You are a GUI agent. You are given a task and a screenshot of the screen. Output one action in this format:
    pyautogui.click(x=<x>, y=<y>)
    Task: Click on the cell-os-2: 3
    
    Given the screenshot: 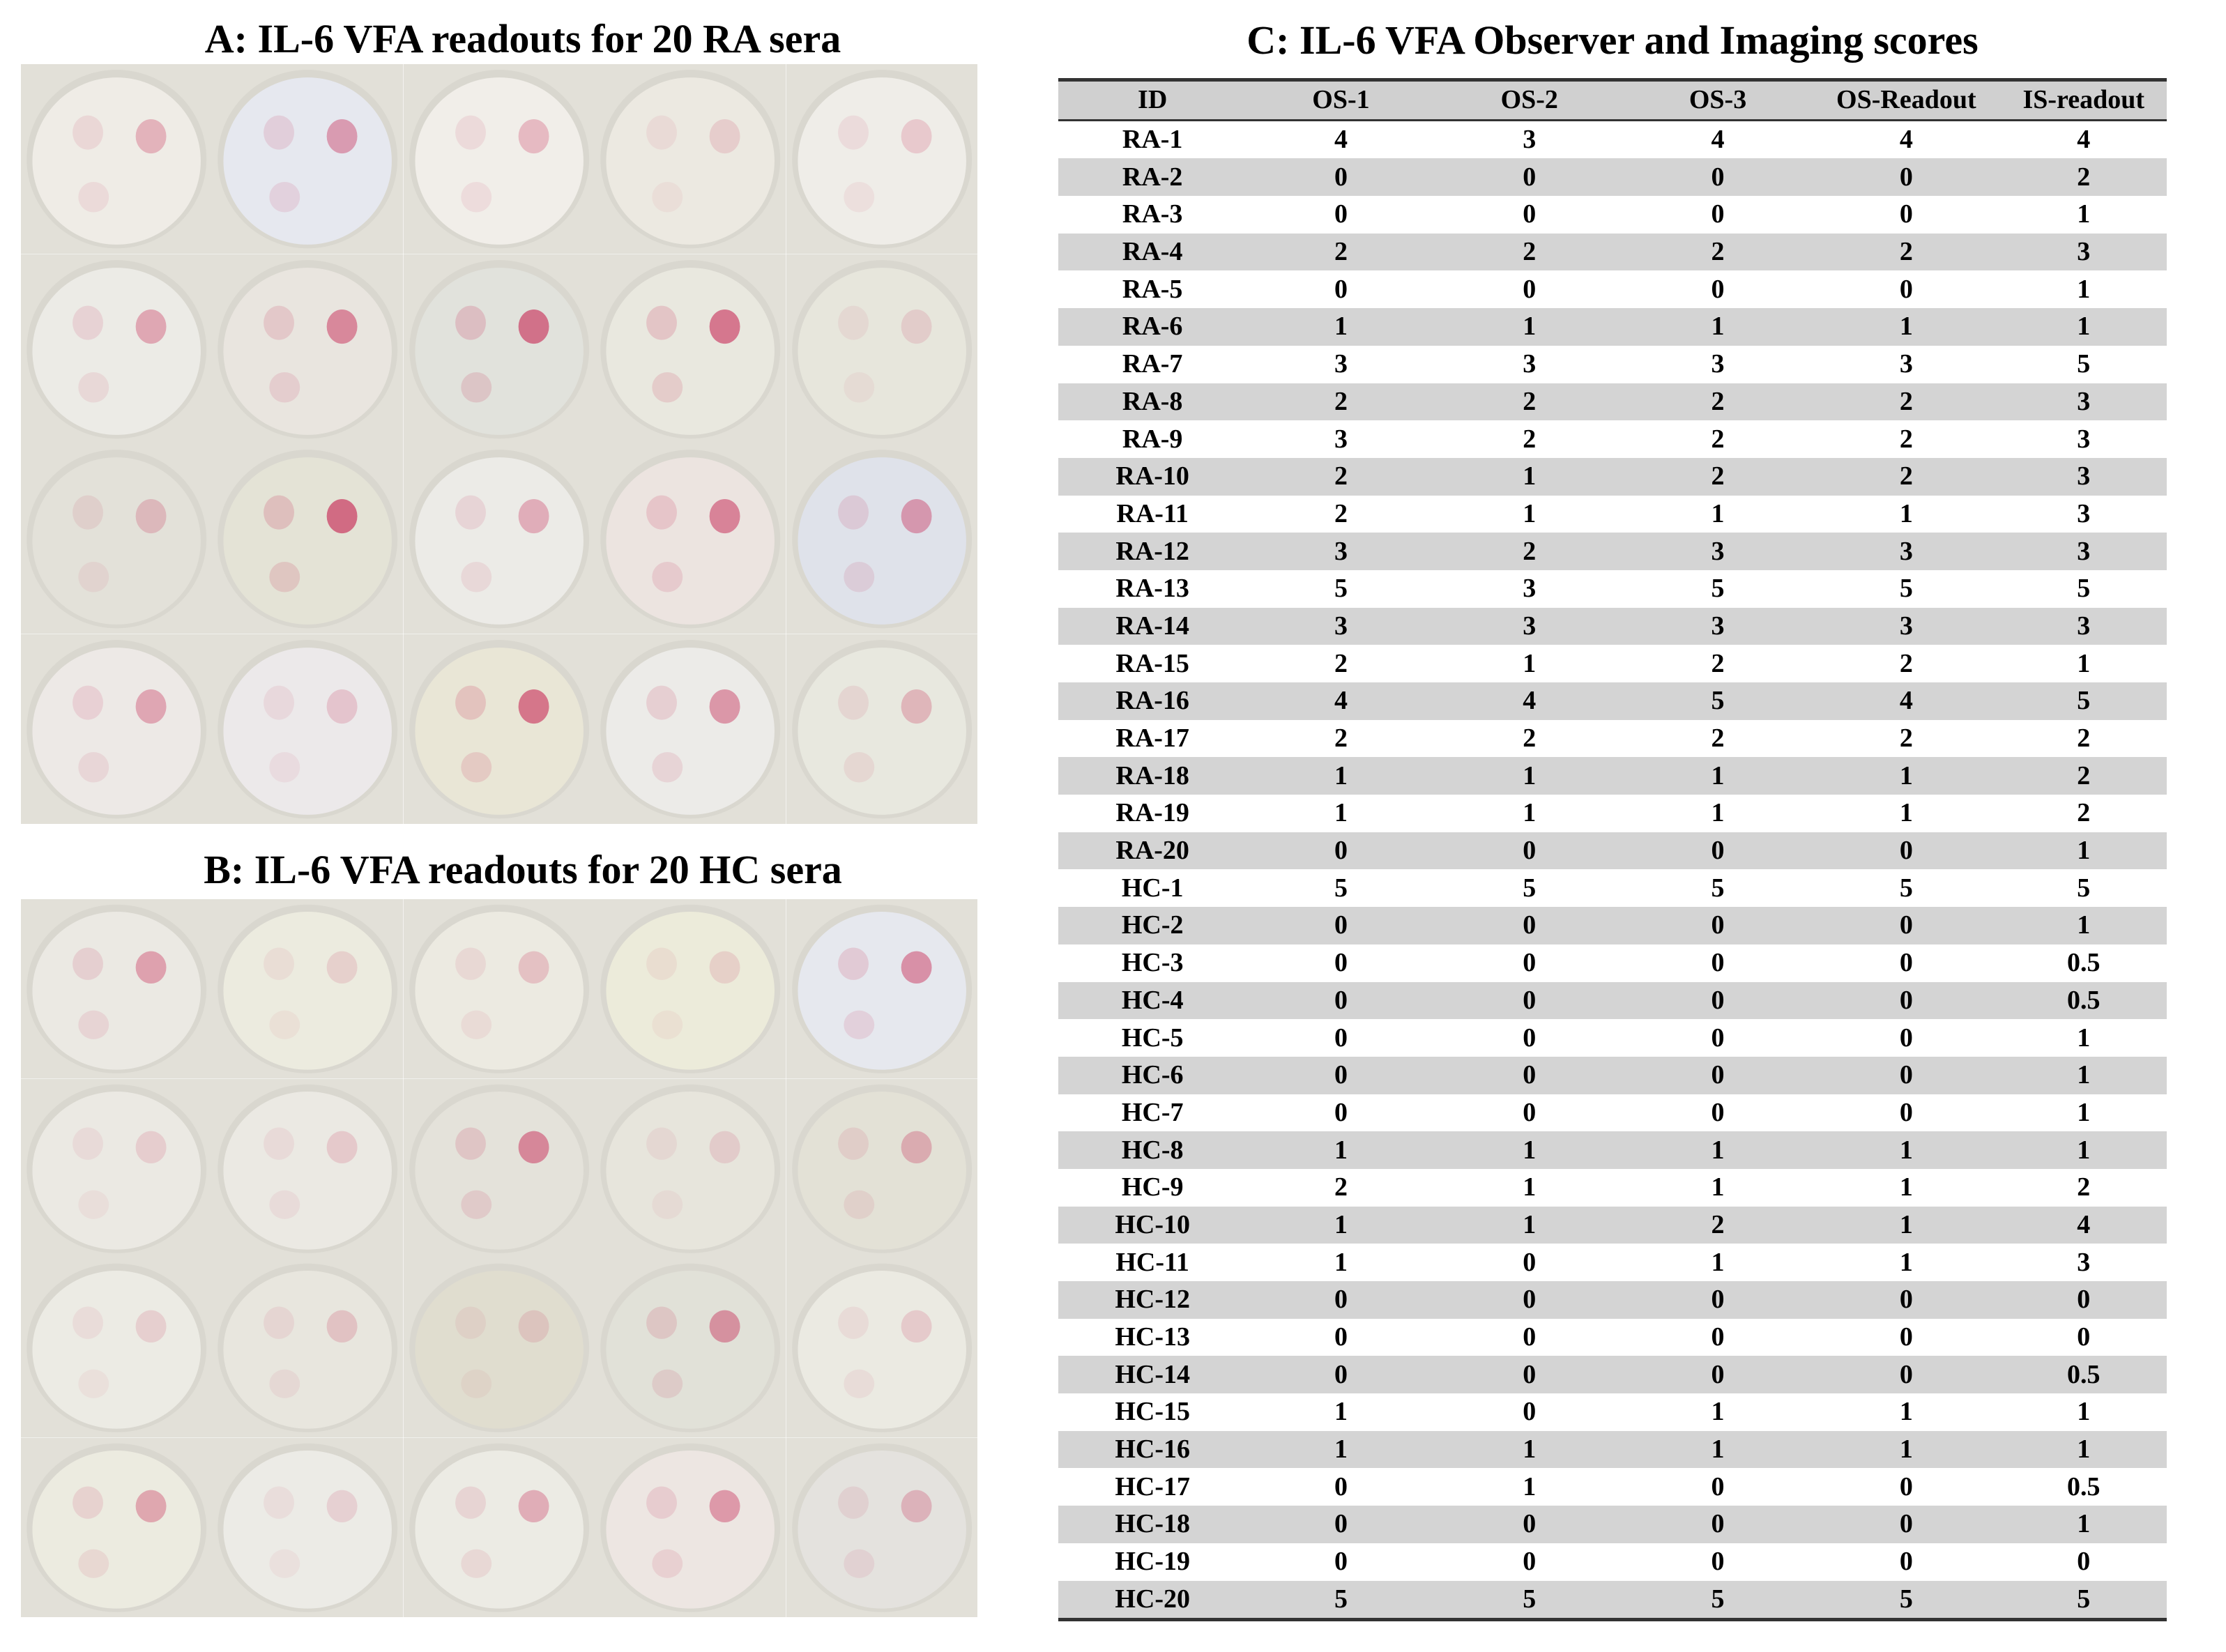 What is the action you would take?
    pyautogui.click(x=1530, y=364)
    